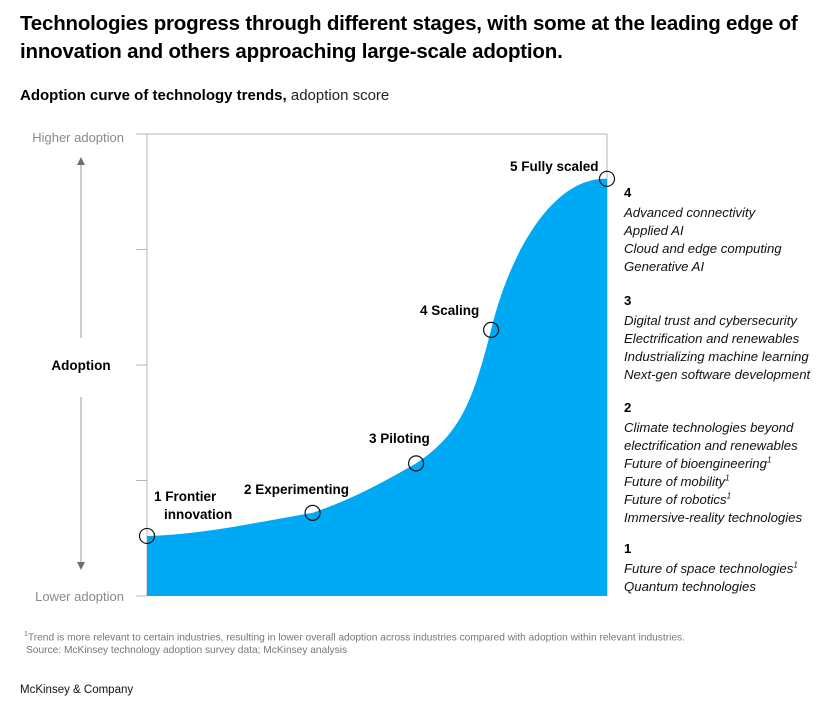 The image size is (837, 712). I want to click on technology-item: Future of mobility1, so click(677, 481).